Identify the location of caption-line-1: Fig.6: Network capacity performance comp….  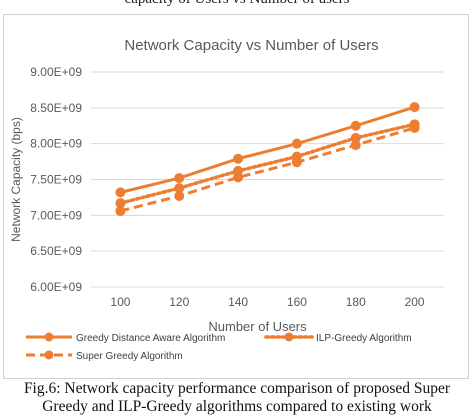
(237, 388).